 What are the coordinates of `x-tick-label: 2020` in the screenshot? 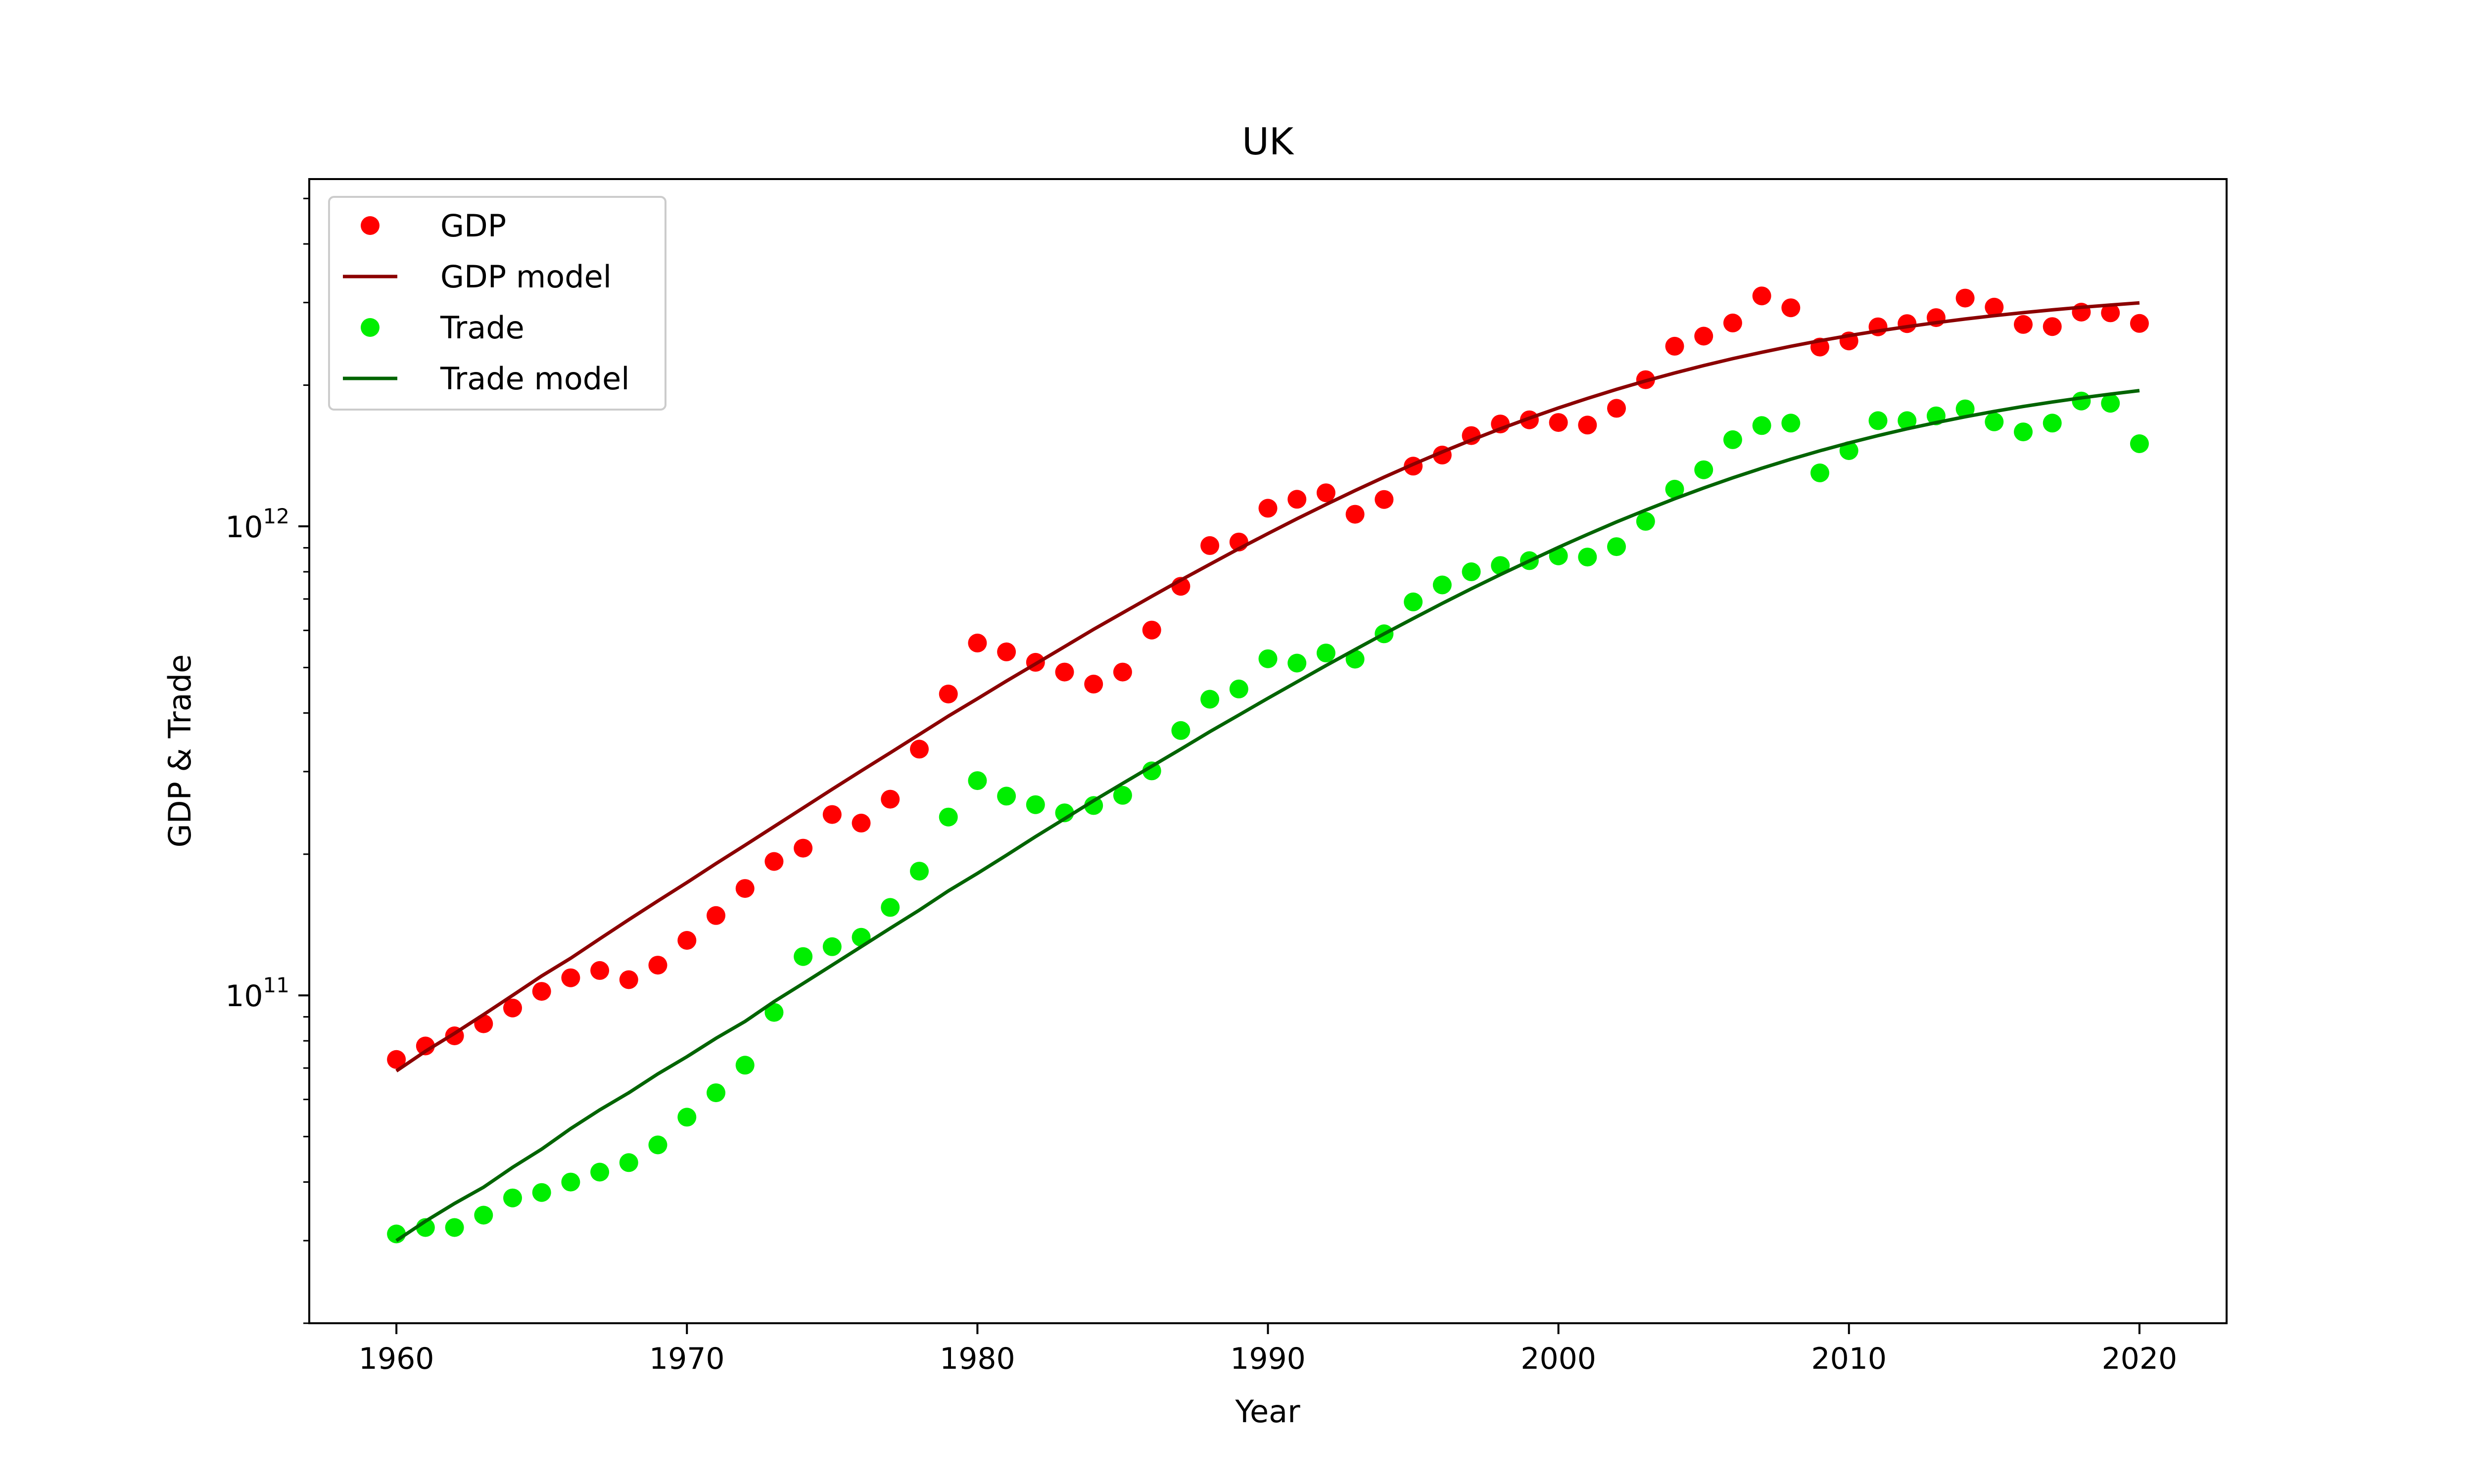 It's located at (2140, 1359).